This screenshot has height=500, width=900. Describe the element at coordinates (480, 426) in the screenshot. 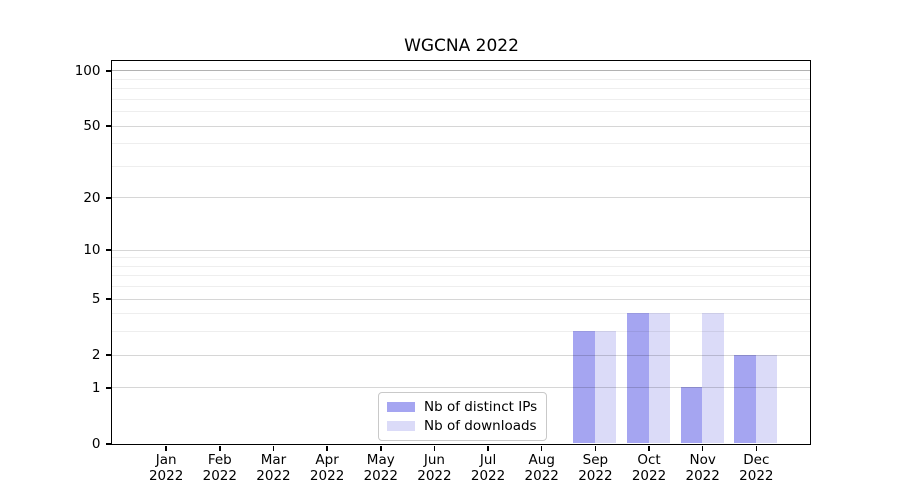

I see `legend-label-downloads: Nb of downloads` at that location.